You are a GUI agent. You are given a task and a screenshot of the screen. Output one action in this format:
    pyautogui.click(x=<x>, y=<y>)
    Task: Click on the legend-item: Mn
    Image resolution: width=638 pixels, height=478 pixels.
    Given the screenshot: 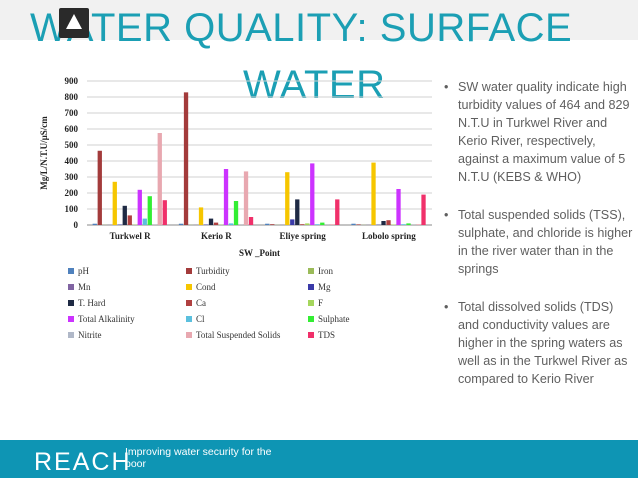 What is the action you would take?
    pyautogui.click(x=79, y=287)
    